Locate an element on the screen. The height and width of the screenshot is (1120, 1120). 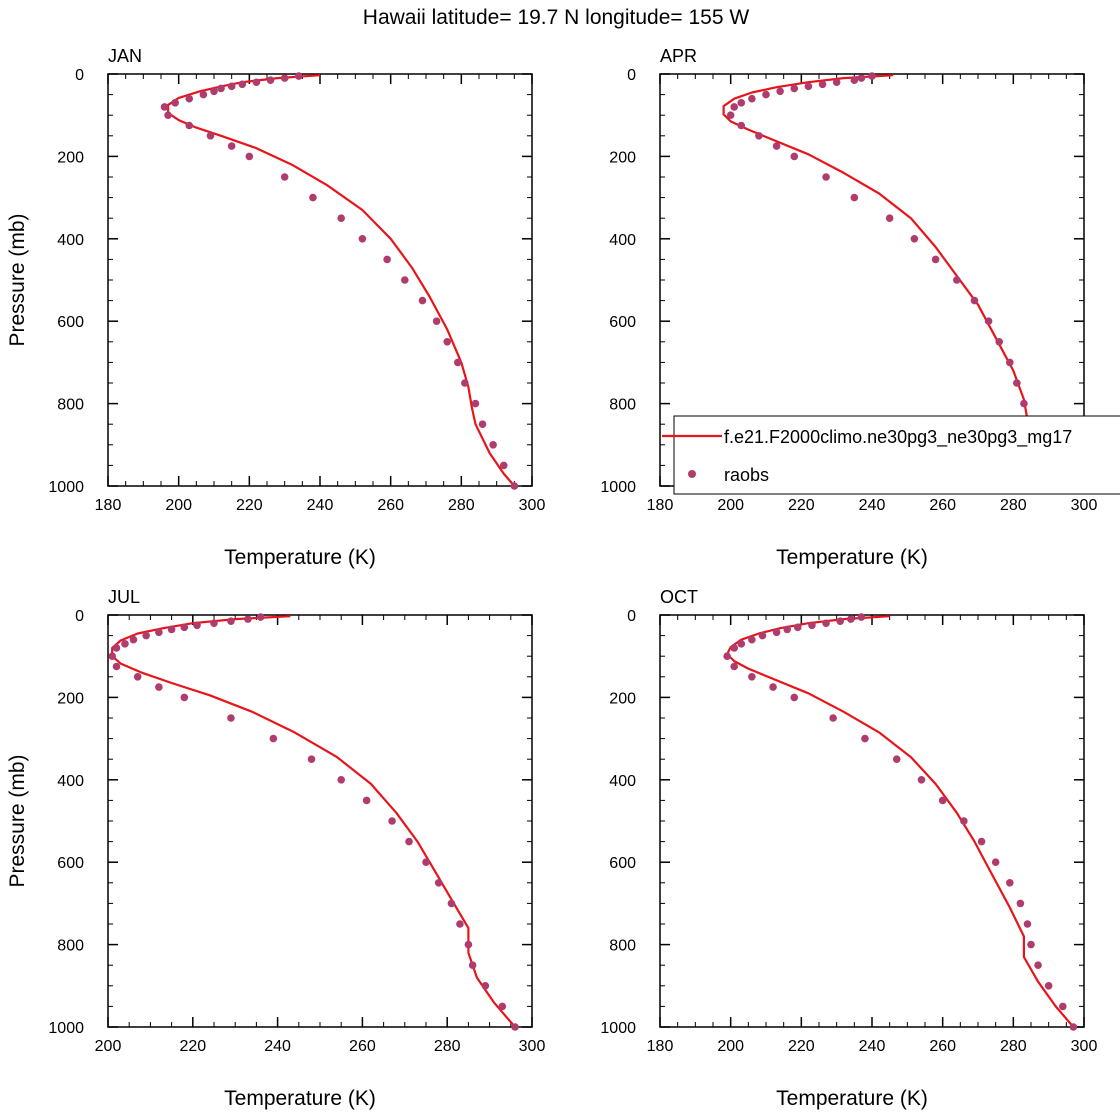
panel-jan-label: JAN is located at coordinates (125, 56).